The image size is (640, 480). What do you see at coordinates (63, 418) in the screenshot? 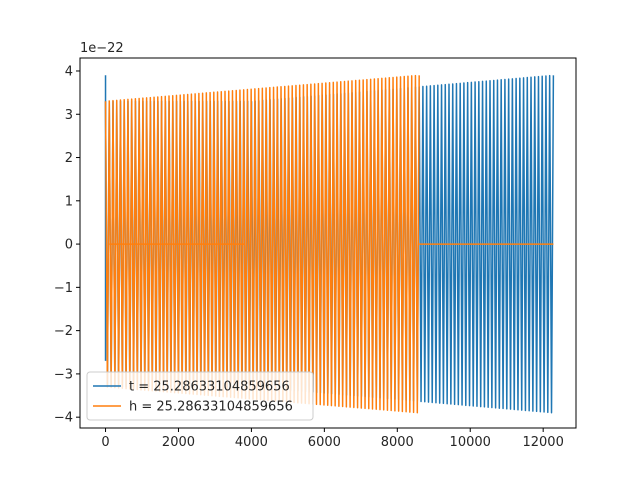
I see `y-tick-label: −4` at bounding box center [63, 418].